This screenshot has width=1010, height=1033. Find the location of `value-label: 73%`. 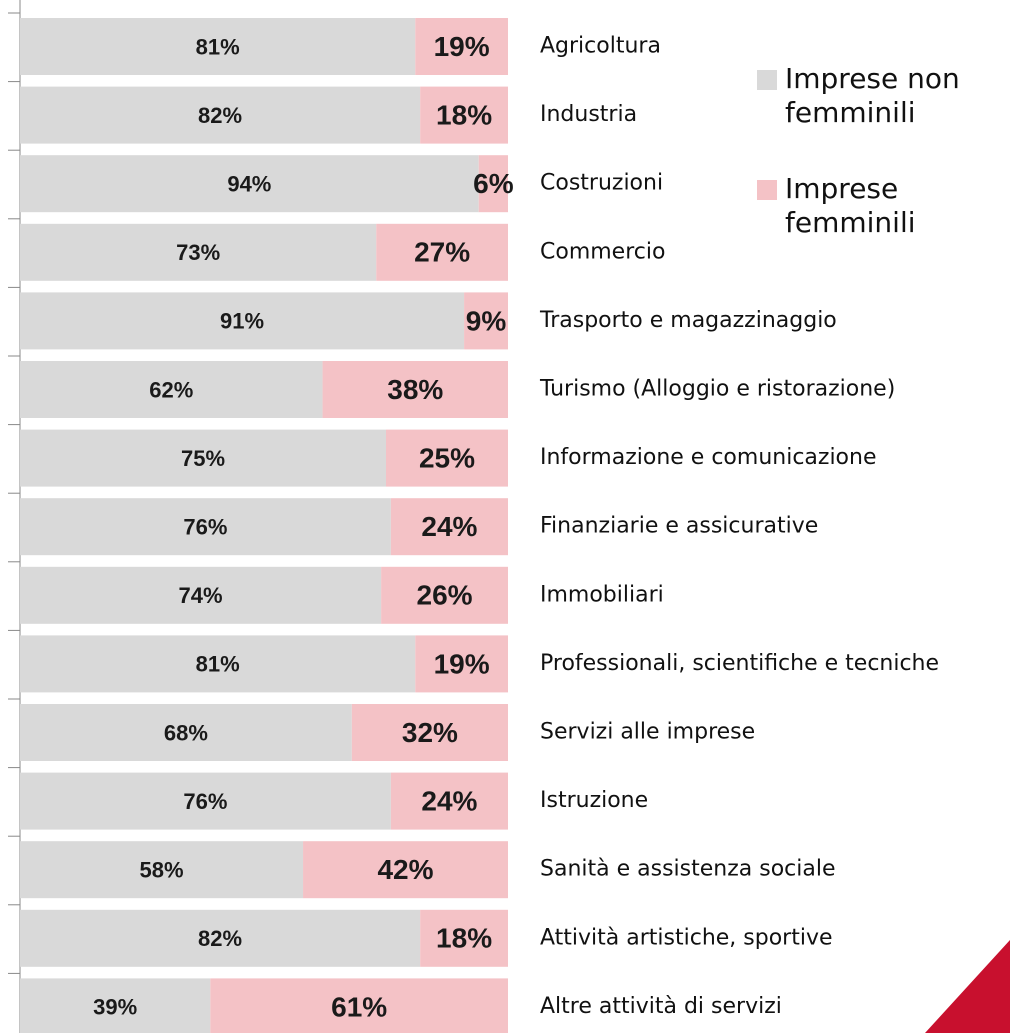

value-label: 73% is located at coordinates (198, 252).